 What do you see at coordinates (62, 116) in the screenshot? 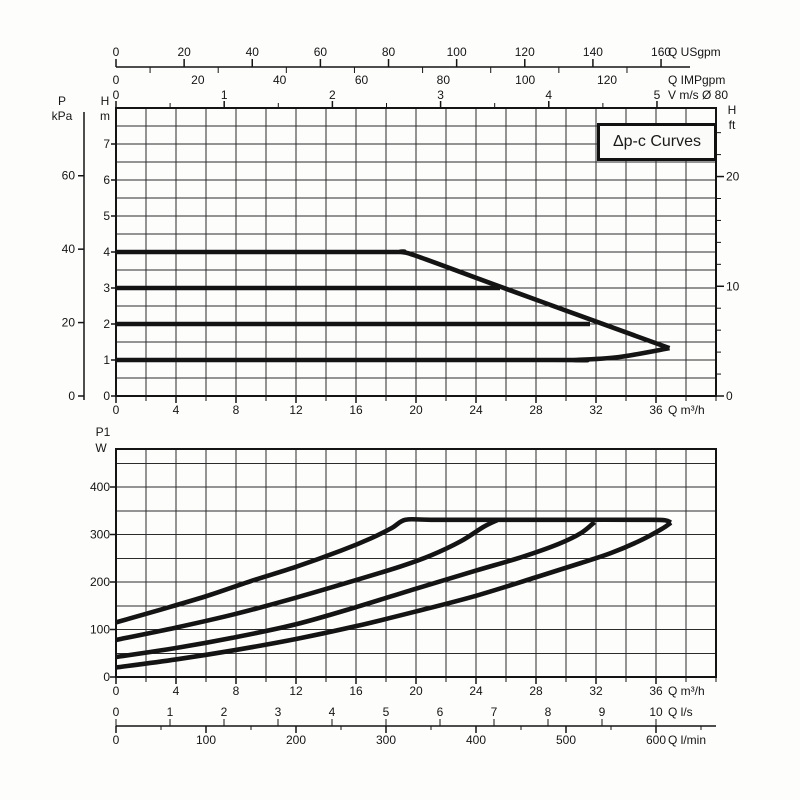
I see `axis-title-kpa: kPa` at bounding box center [62, 116].